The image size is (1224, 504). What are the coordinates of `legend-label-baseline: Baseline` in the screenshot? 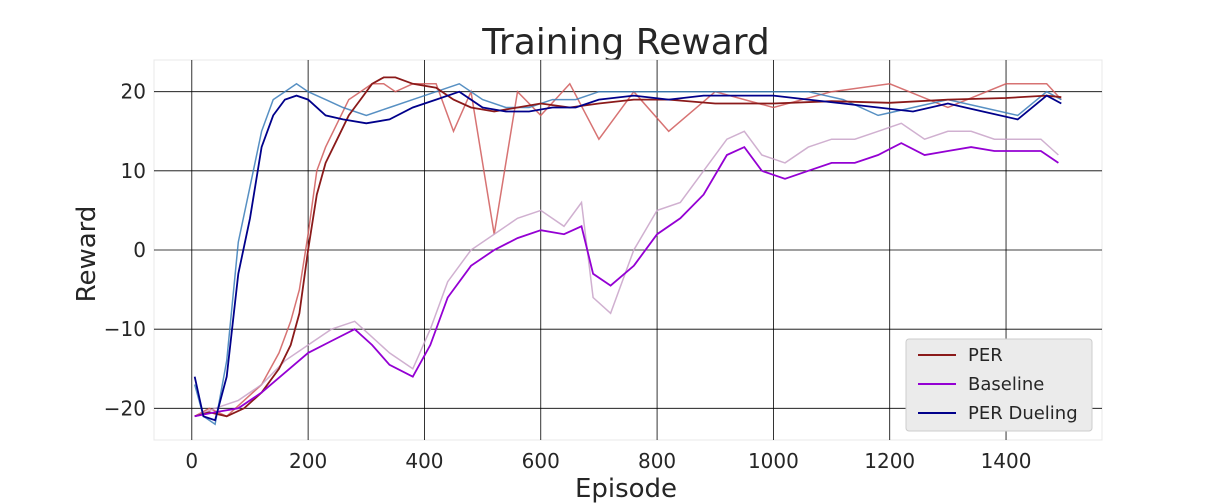 It's located at (1006, 384).